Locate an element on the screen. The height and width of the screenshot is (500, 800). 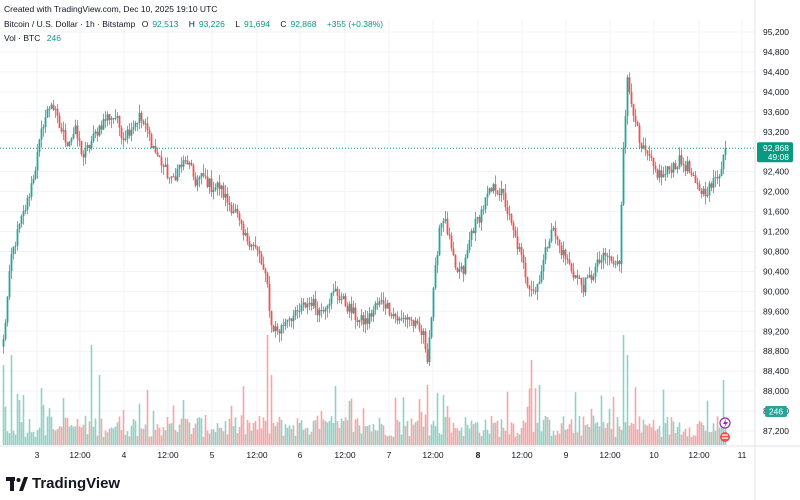
flag-icon-stripe is located at coordinates (725, 435).